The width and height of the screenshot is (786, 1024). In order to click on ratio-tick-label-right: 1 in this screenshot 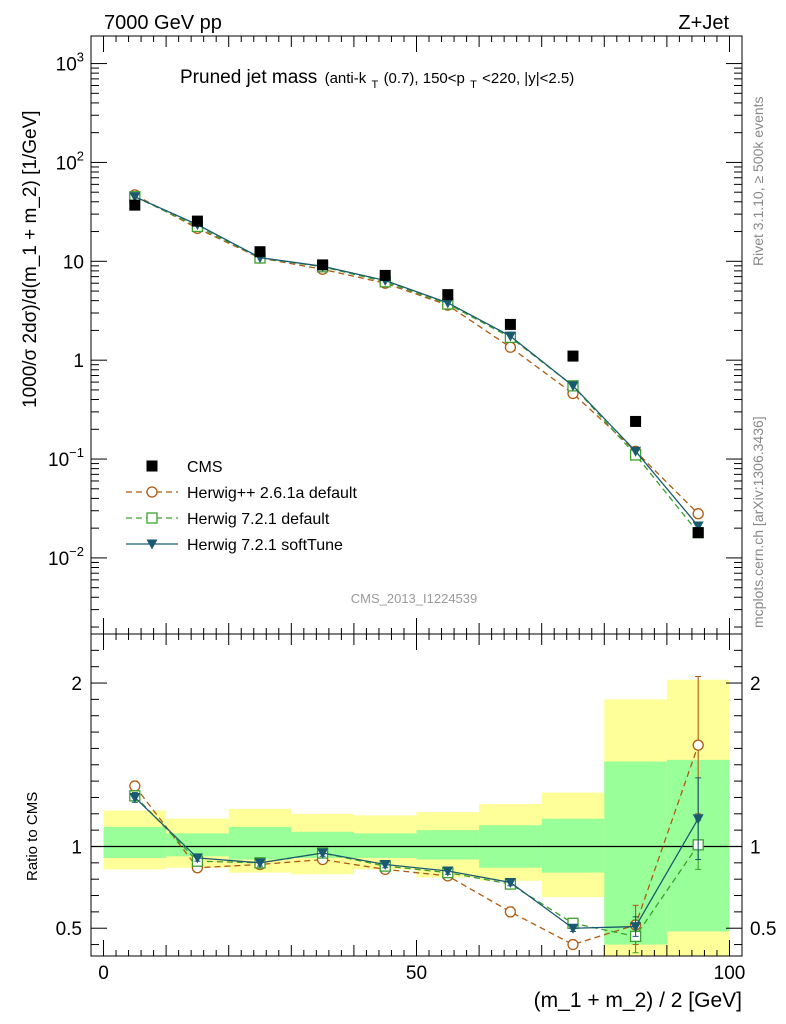, I will do `click(755, 847)`.